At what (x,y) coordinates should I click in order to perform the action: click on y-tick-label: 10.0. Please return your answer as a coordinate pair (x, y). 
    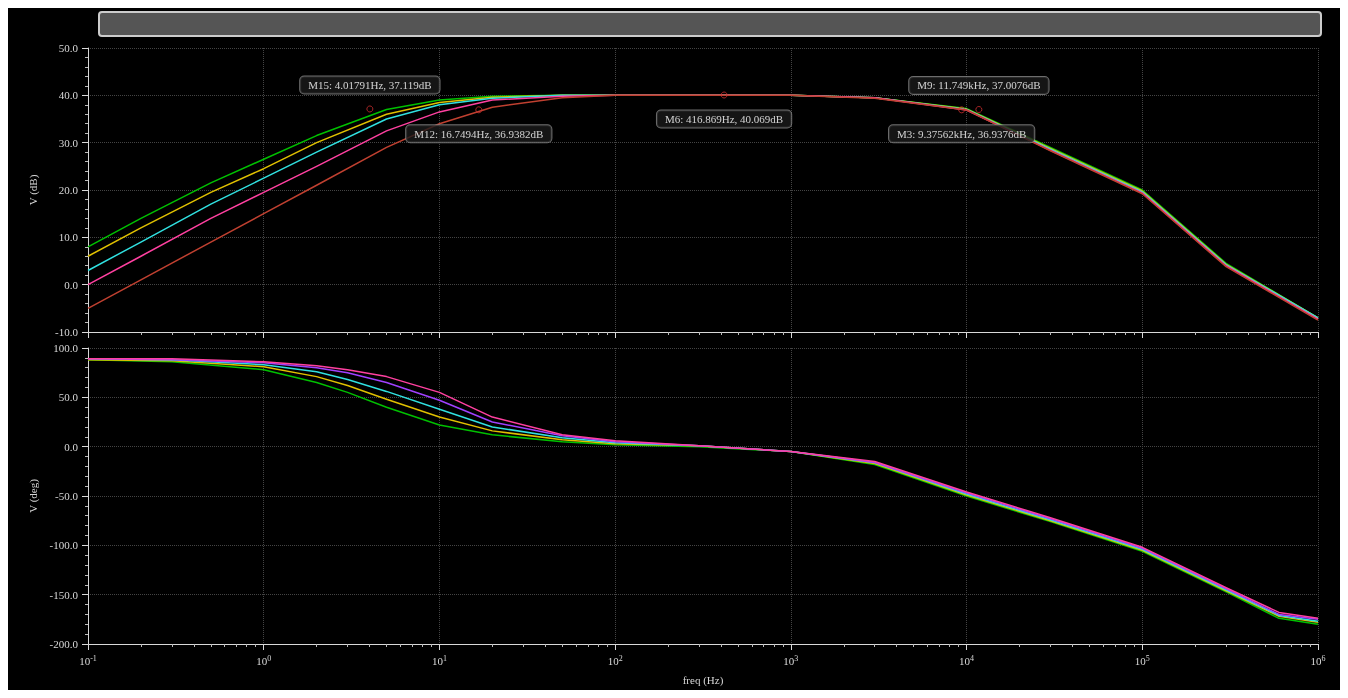
    Looking at the image, I should click on (68, 237).